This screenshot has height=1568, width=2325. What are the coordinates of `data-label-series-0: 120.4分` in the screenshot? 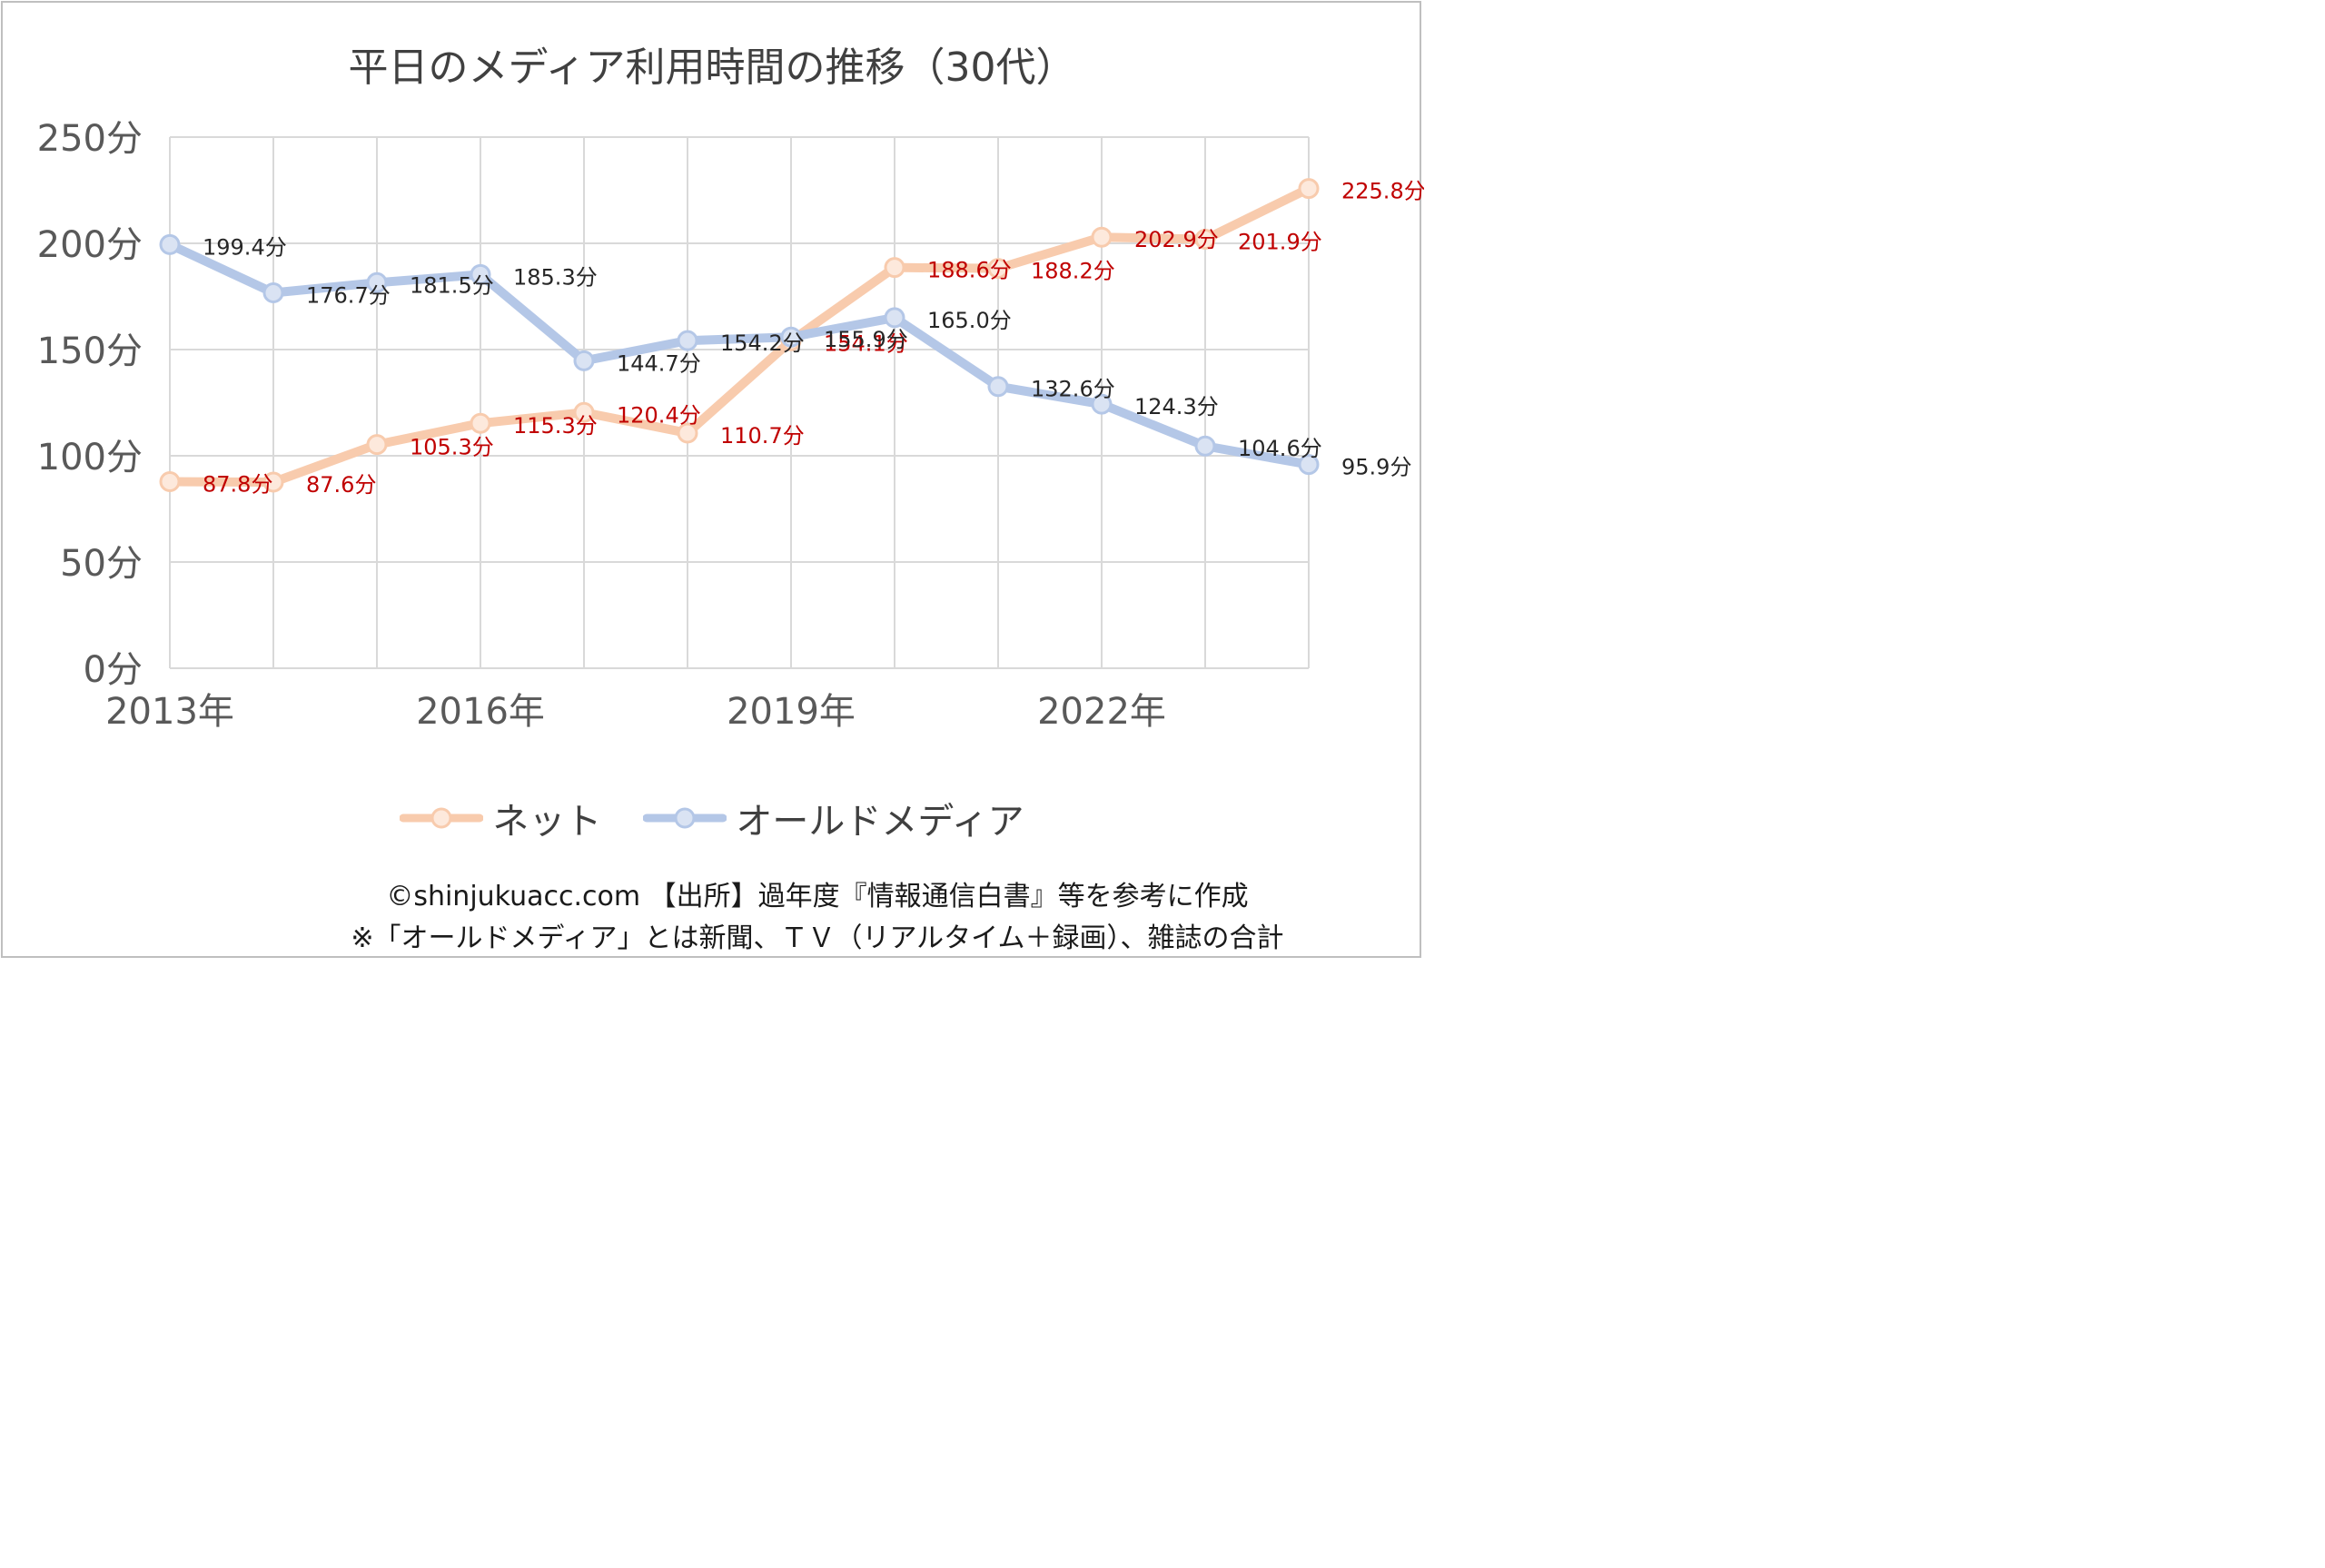 It's located at (659, 415).